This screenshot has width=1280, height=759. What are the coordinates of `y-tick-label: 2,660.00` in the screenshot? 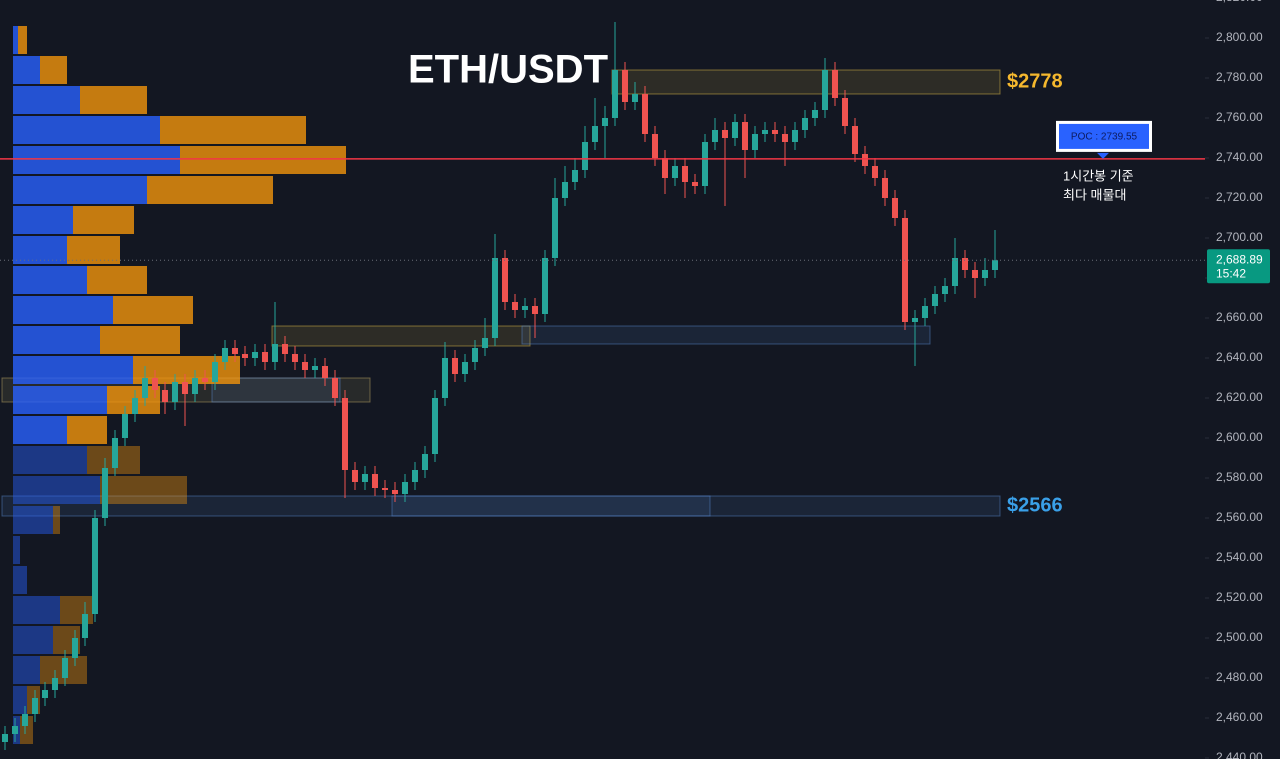 It's located at (1239, 317).